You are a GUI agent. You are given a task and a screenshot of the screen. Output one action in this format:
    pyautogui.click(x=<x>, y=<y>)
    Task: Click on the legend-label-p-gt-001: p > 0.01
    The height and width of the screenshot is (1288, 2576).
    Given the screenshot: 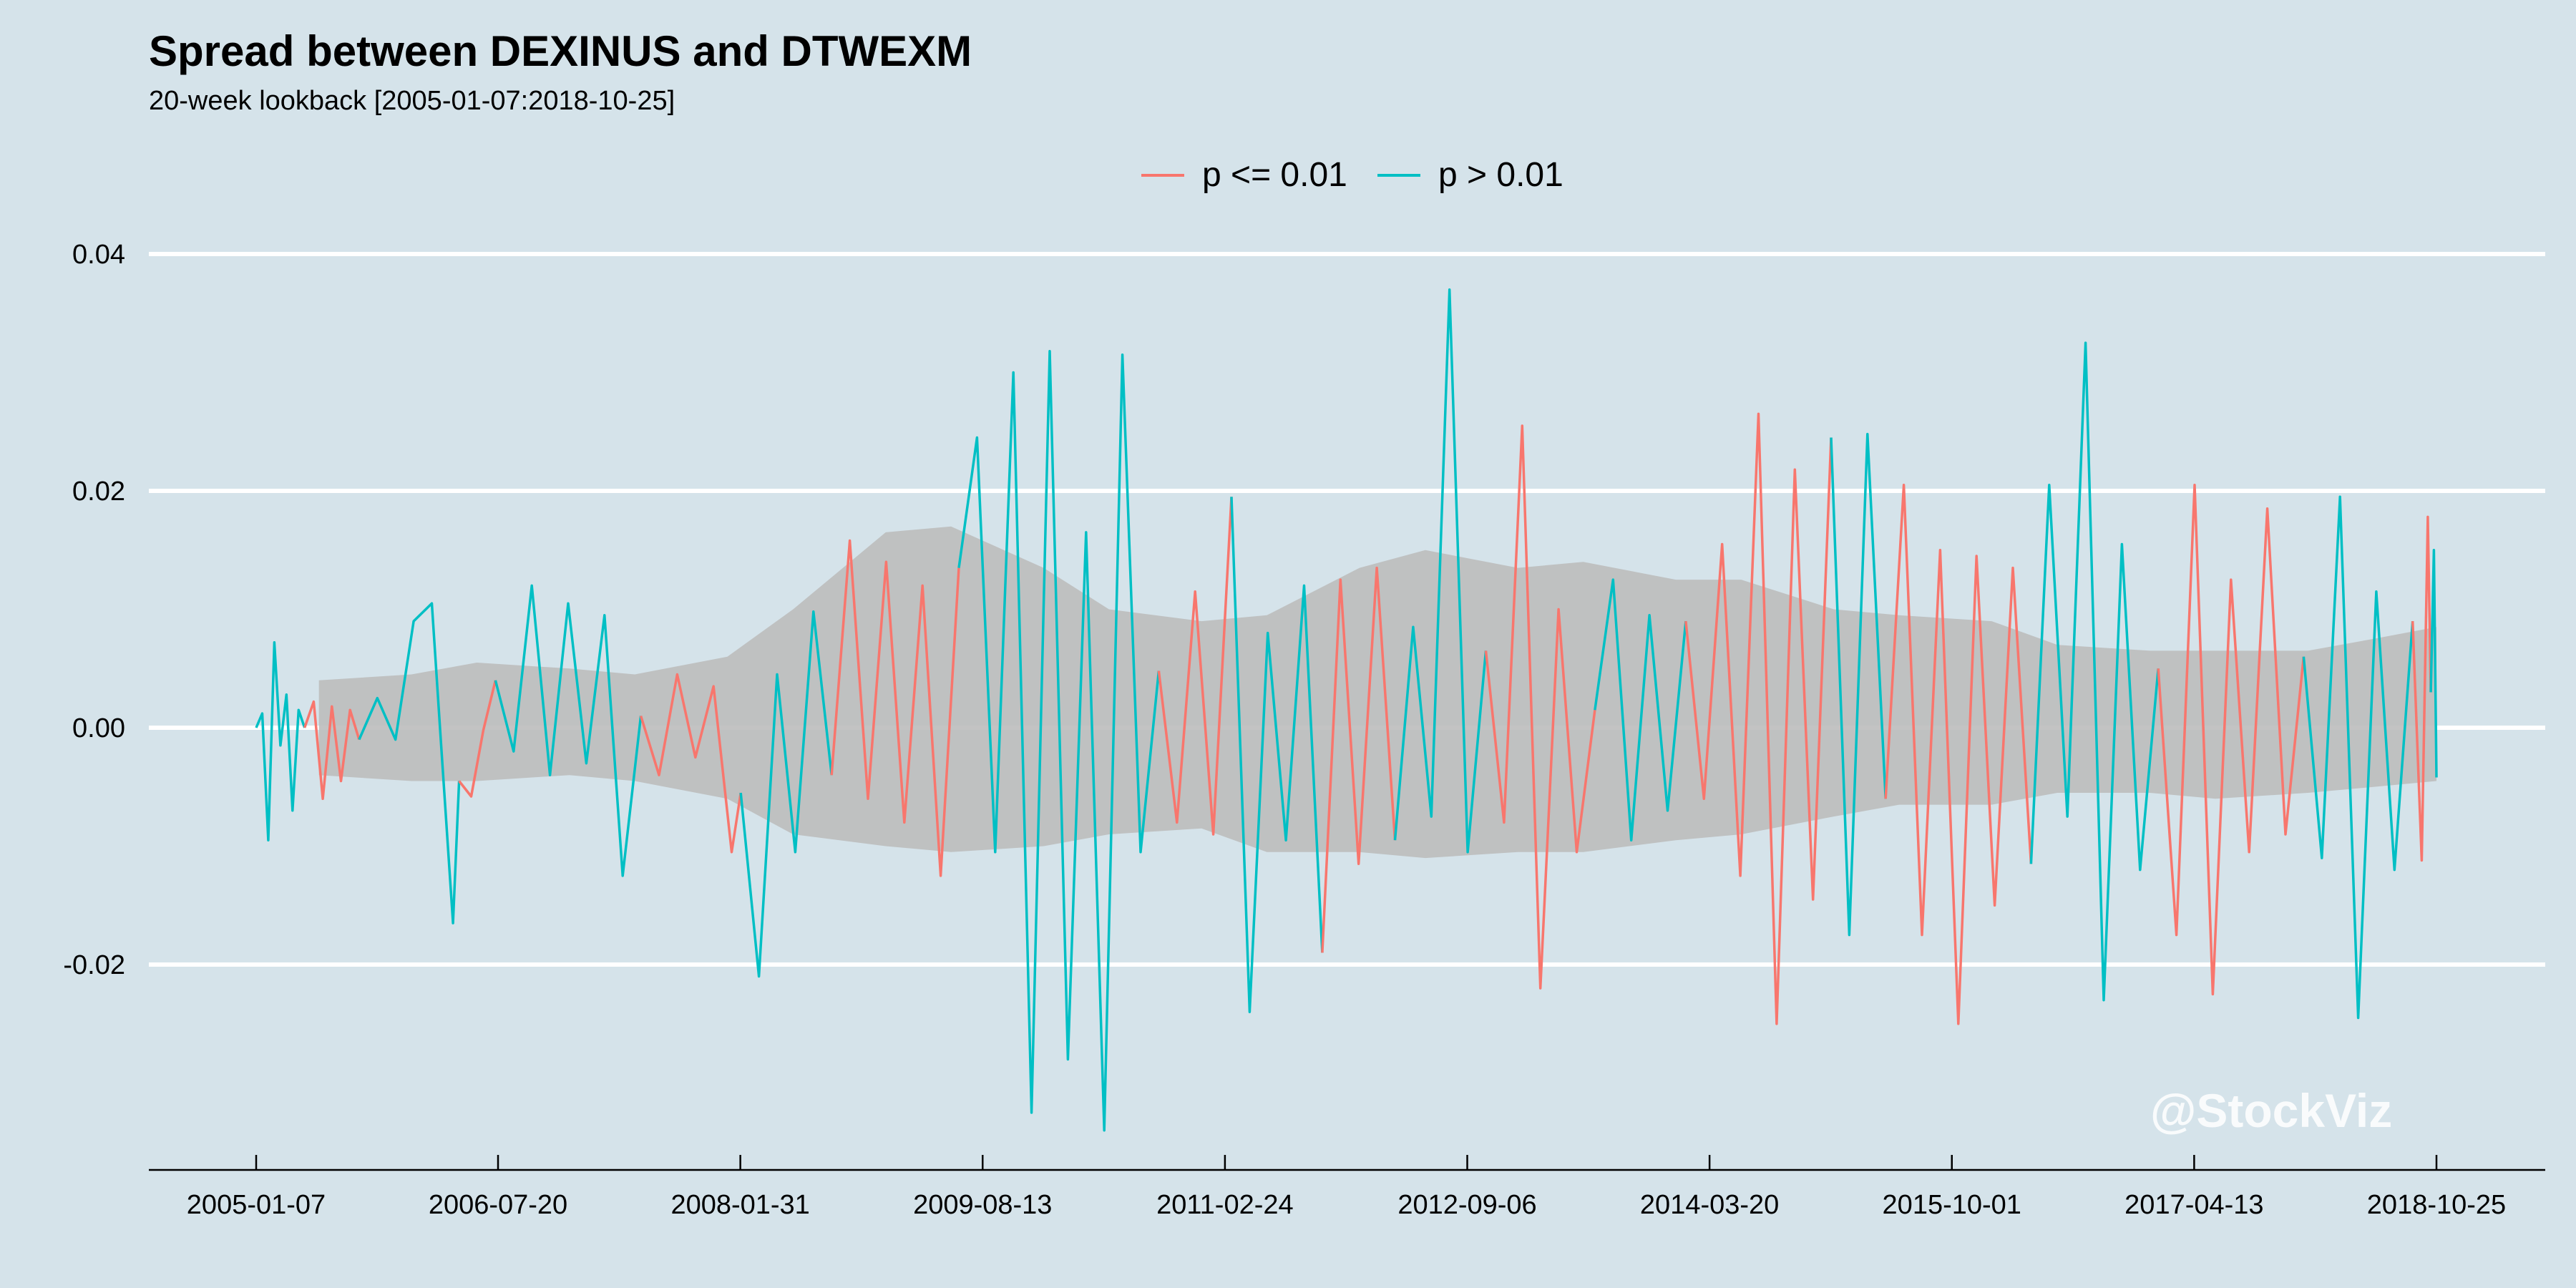 What is the action you would take?
    pyautogui.click(x=1500, y=175)
    